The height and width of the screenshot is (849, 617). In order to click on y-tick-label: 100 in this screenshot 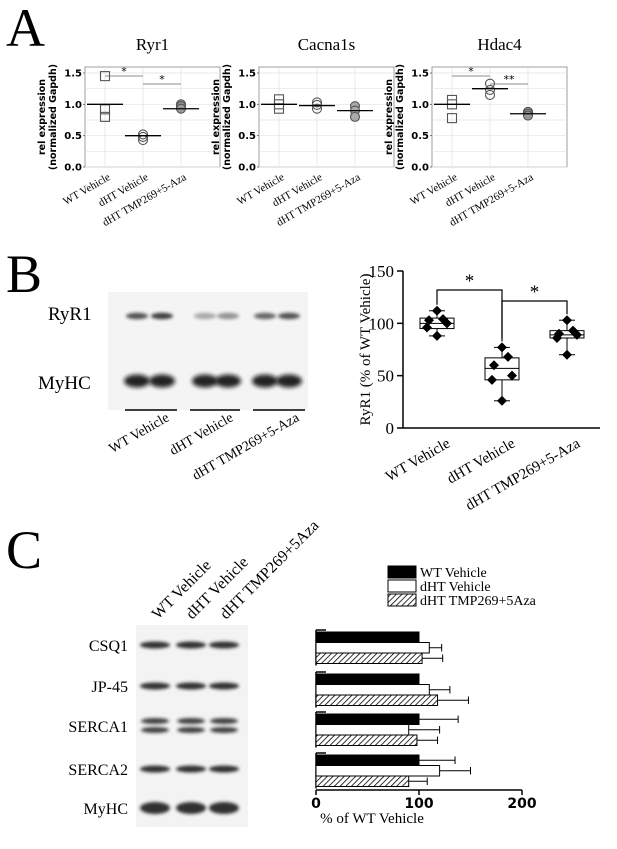, I will do `click(382, 323)`.